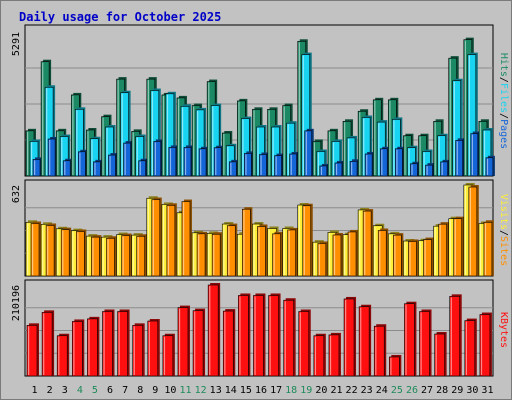 This screenshot has height=404, width=512. Describe the element at coordinates (261, 165) in the screenshot. I see `bar-pages-day-16-highlight` at that location.